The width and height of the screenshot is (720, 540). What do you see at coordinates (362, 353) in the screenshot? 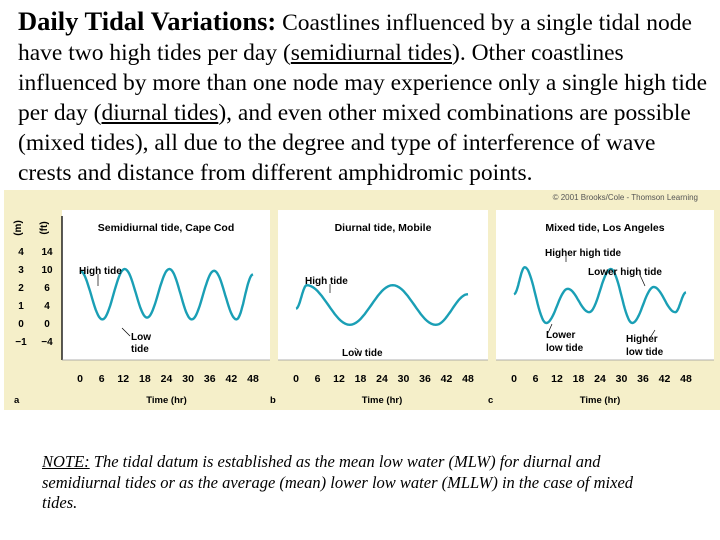
I see `tide-annotation: Low tide` at bounding box center [362, 353].